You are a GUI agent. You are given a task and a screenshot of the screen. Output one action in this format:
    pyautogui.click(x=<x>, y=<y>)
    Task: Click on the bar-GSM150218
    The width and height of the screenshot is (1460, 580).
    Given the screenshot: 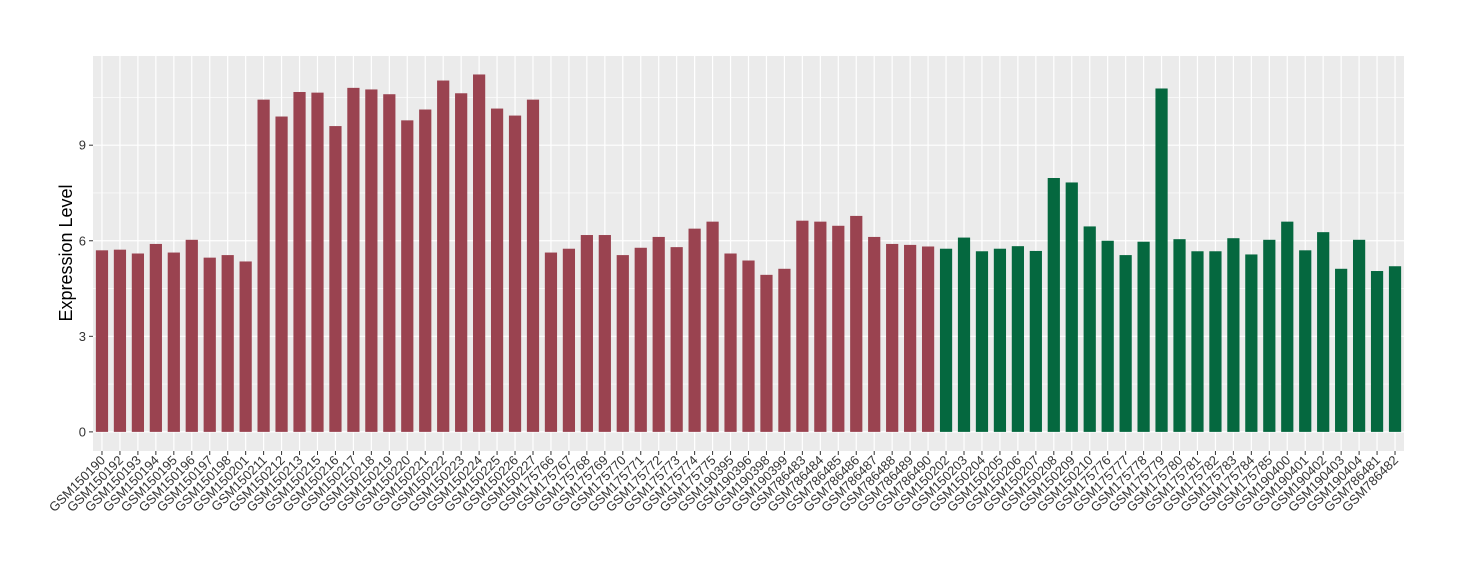 What is the action you would take?
    pyautogui.click(x=371, y=260)
    